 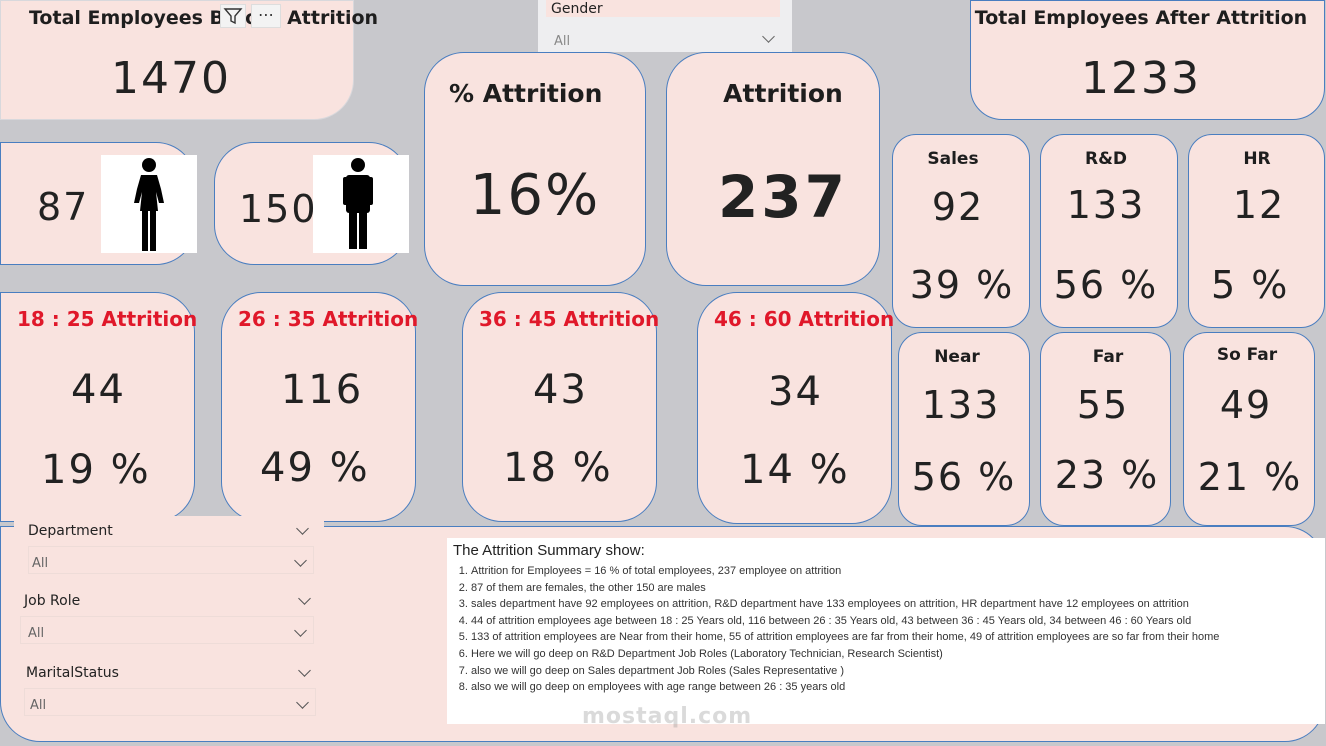 What do you see at coordinates (149, 204) in the screenshot?
I see `female-person-icon` at bounding box center [149, 204].